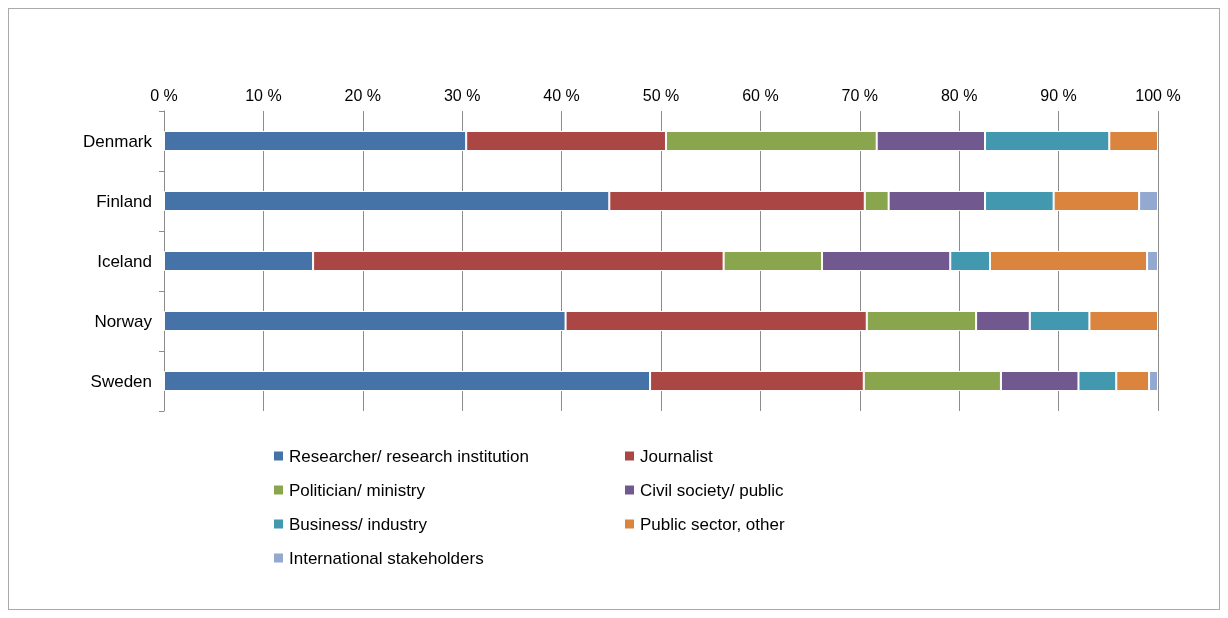 Image resolution: width=1228 pixels, height=618 pixels. What do you see at coordinates (124, 201) in the screenshot?
I see `y-tick-label: Finland` at bounding box center [124, 201].